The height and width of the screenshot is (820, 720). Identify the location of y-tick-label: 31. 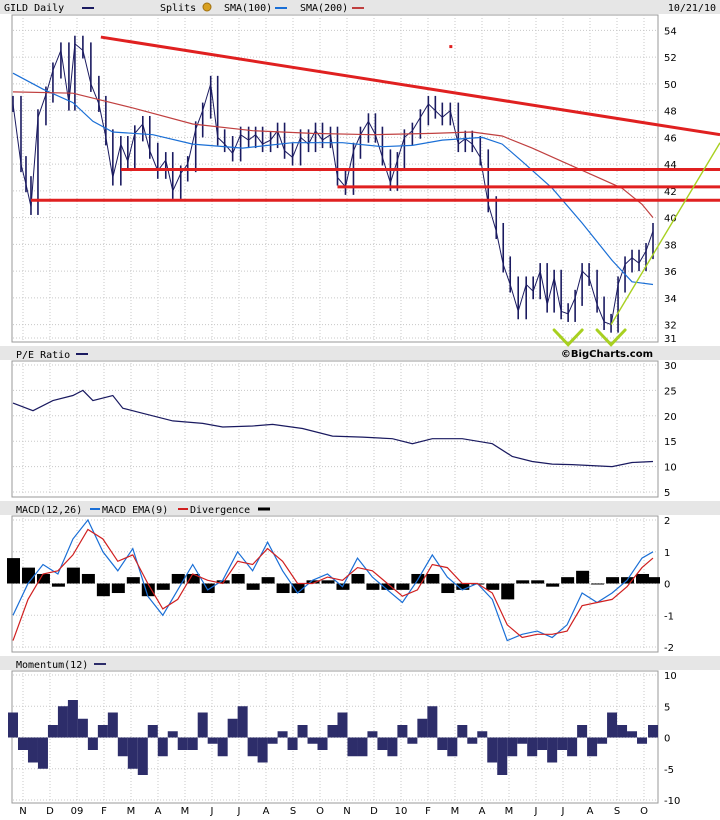
(670, 339).